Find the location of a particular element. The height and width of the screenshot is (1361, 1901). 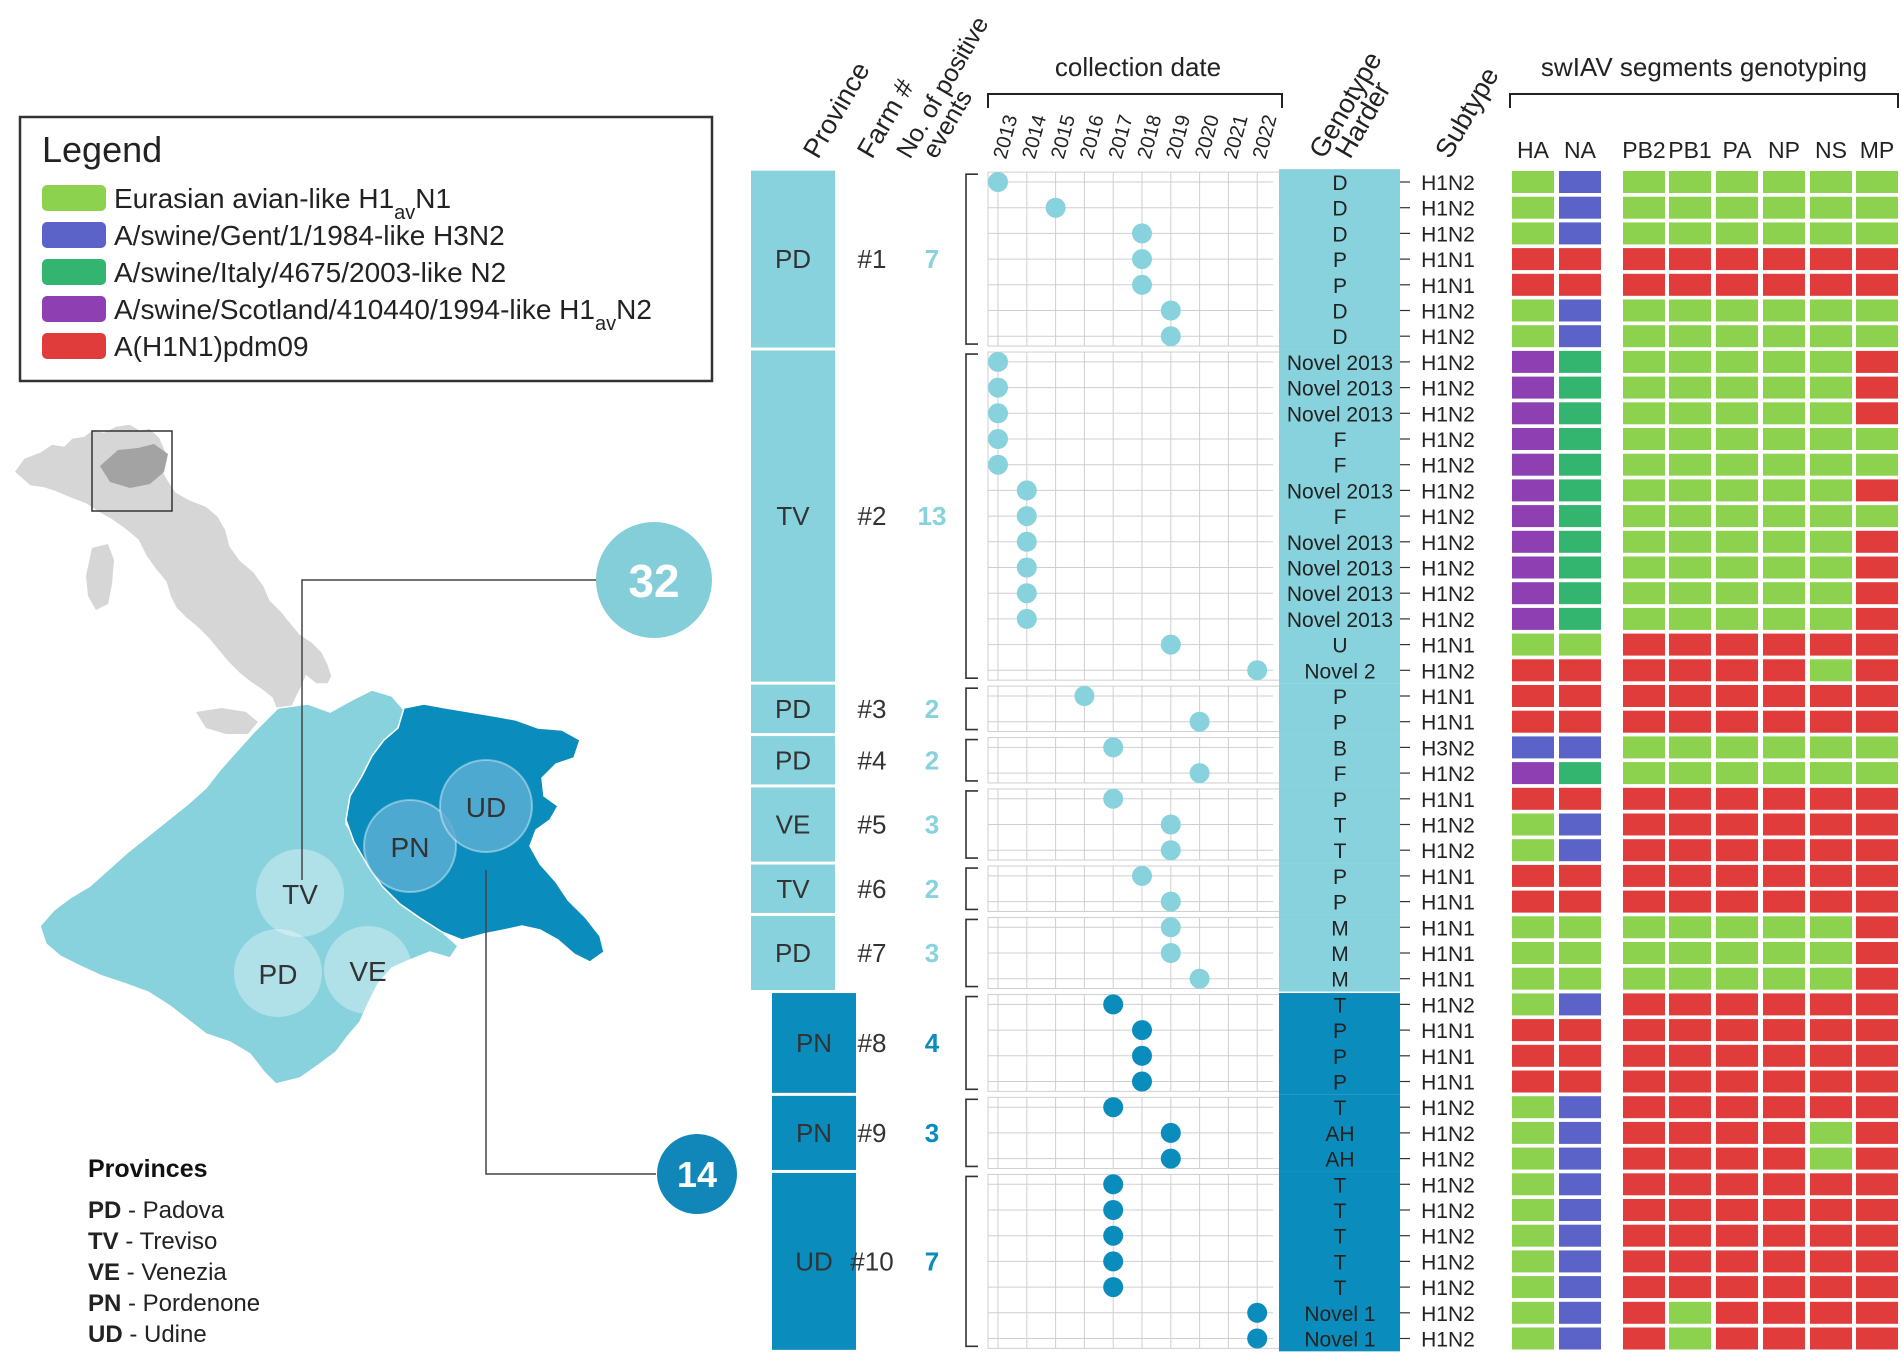

map-label-ve: VE is located at coordinates (367, 971).